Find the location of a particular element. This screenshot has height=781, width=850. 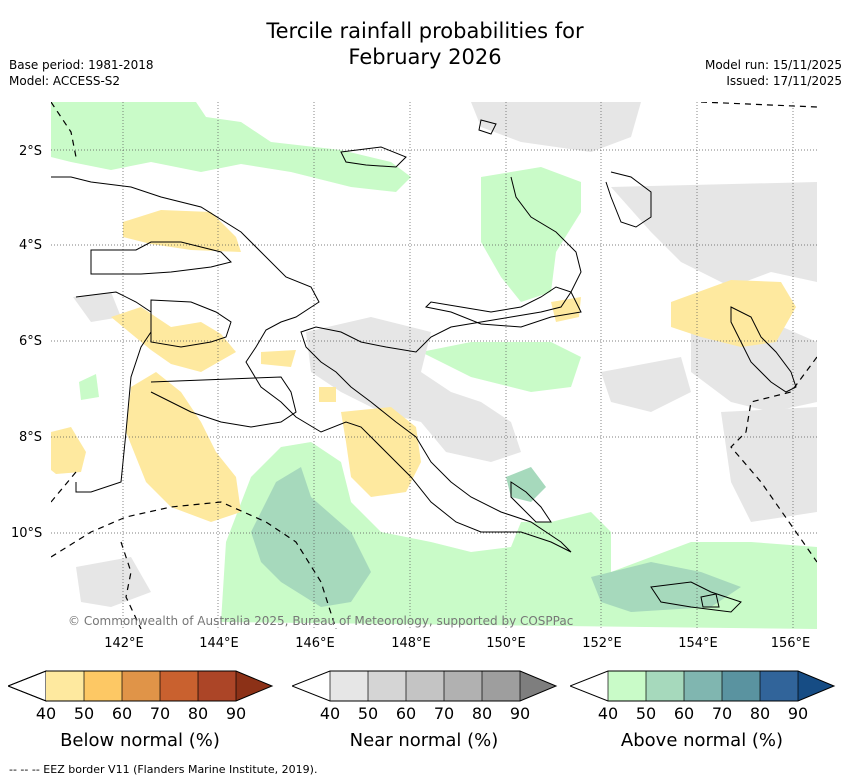

cb-below-tick-90: 90 is located at coordinates (236, 713).